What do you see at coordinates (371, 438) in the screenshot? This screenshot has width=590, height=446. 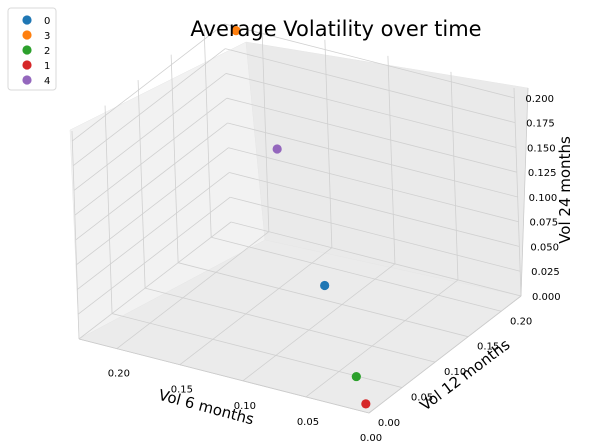 I see `x-tick-label: 0.00` at bounding box center [371, 438].